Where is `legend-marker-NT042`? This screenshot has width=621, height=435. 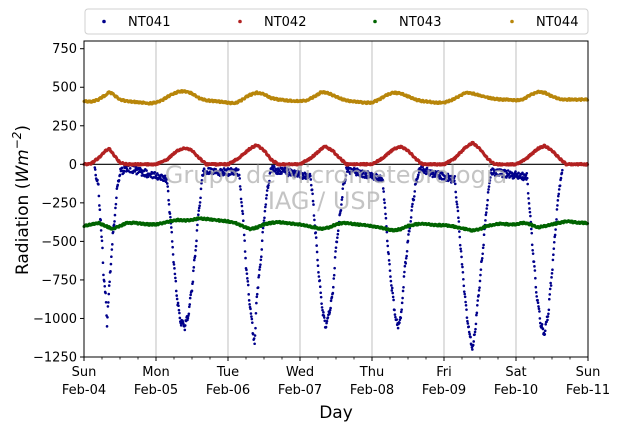 legend-marker-NT042 is located at coordinates (240, 21).